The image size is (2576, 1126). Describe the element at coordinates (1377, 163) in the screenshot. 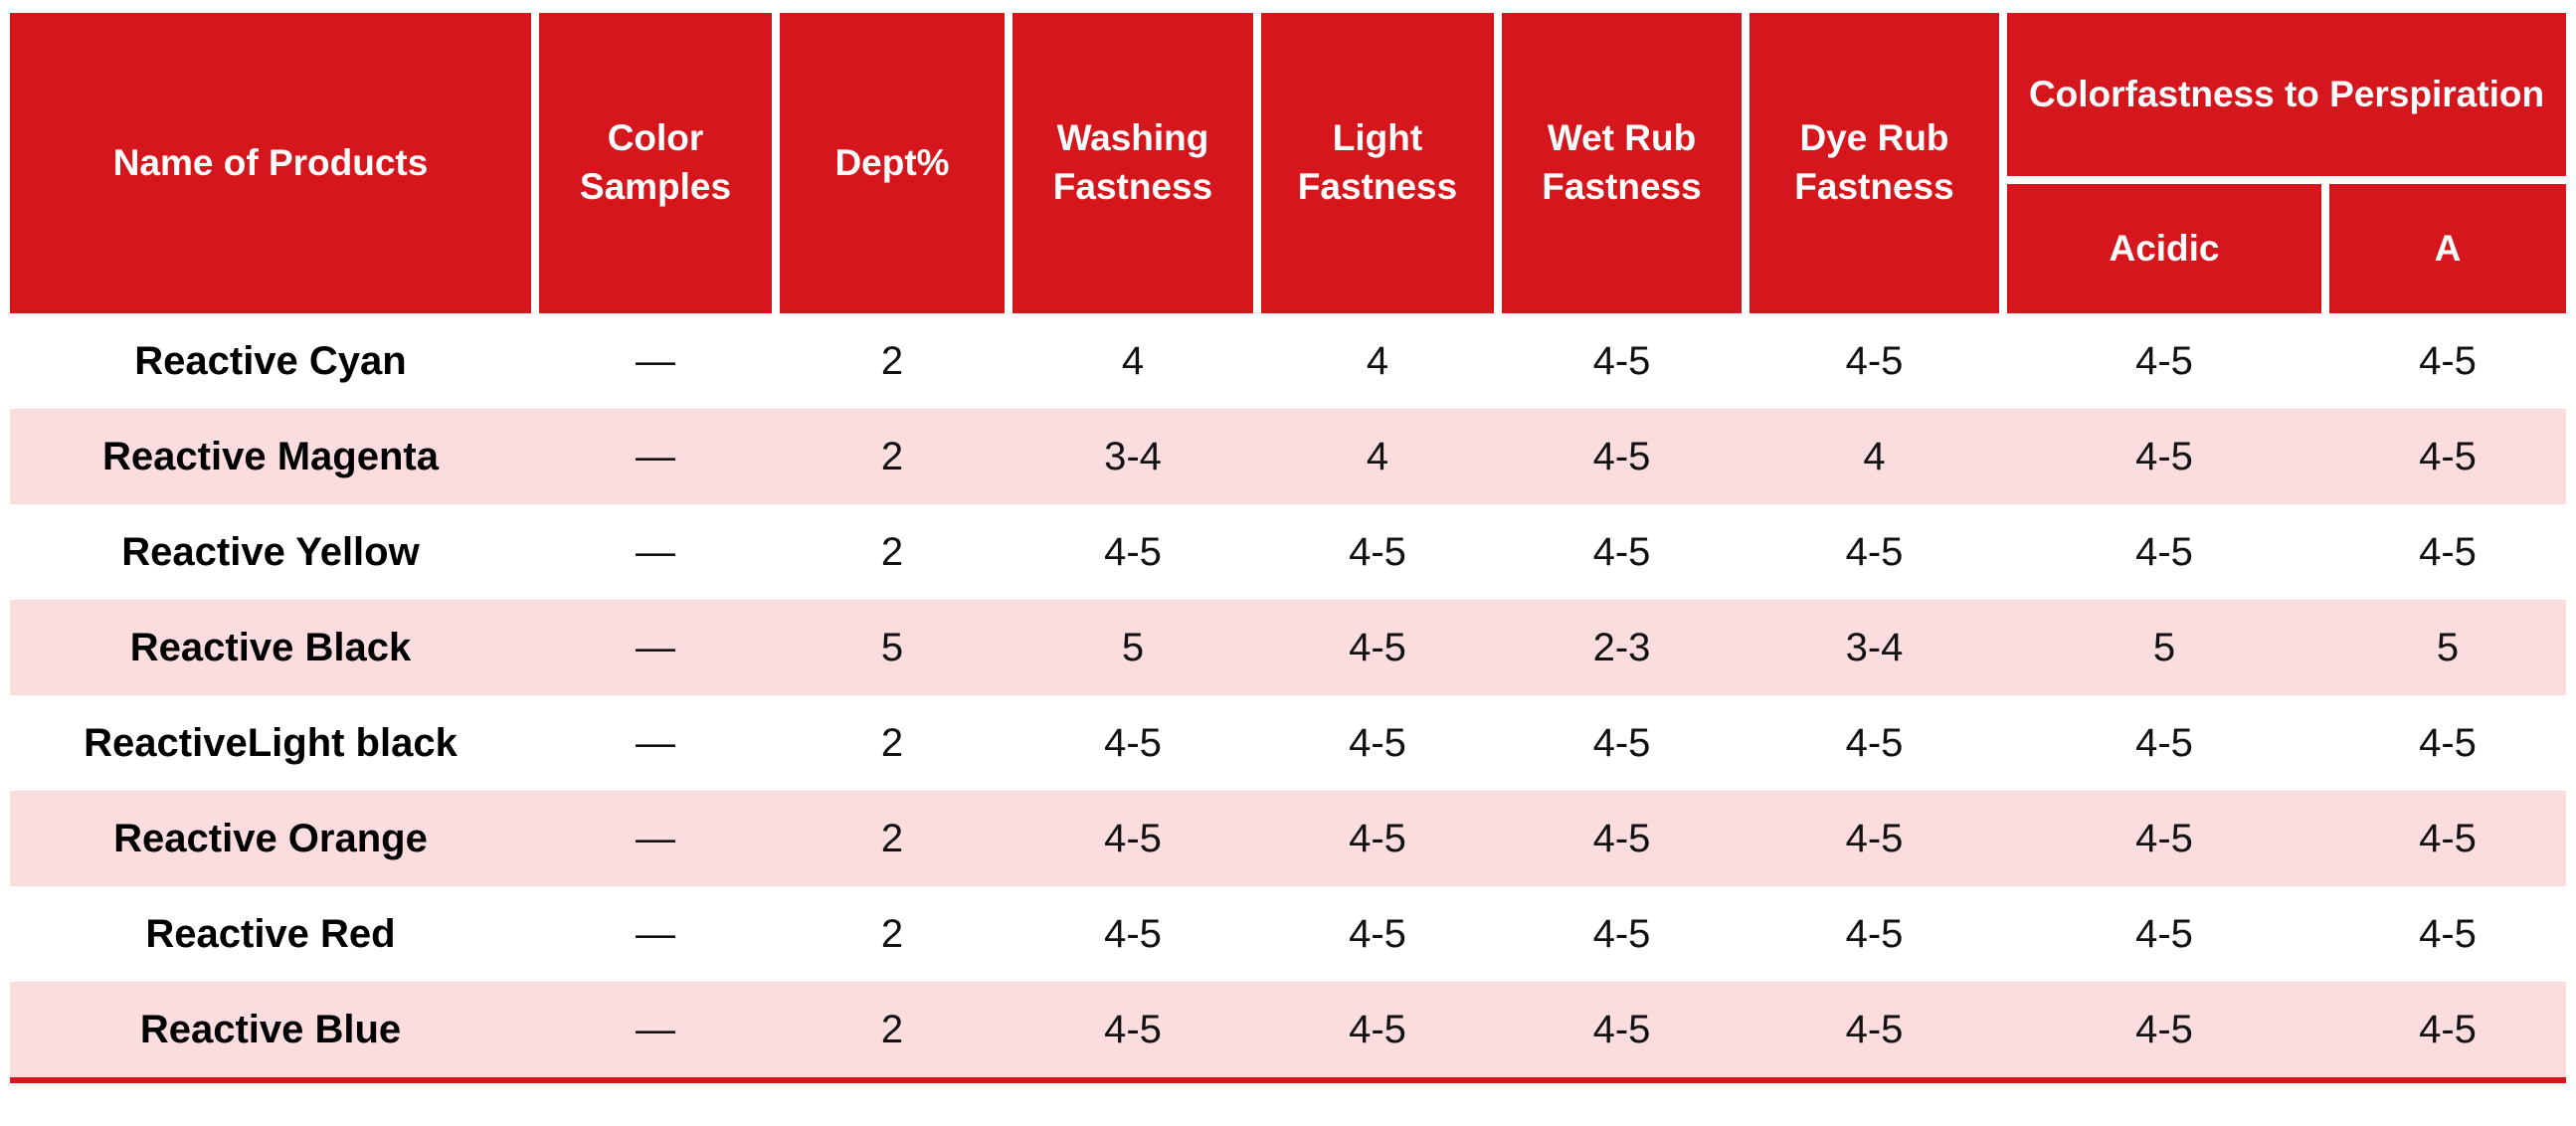

I see `header-light-fastness: Light Fastness` at that location.